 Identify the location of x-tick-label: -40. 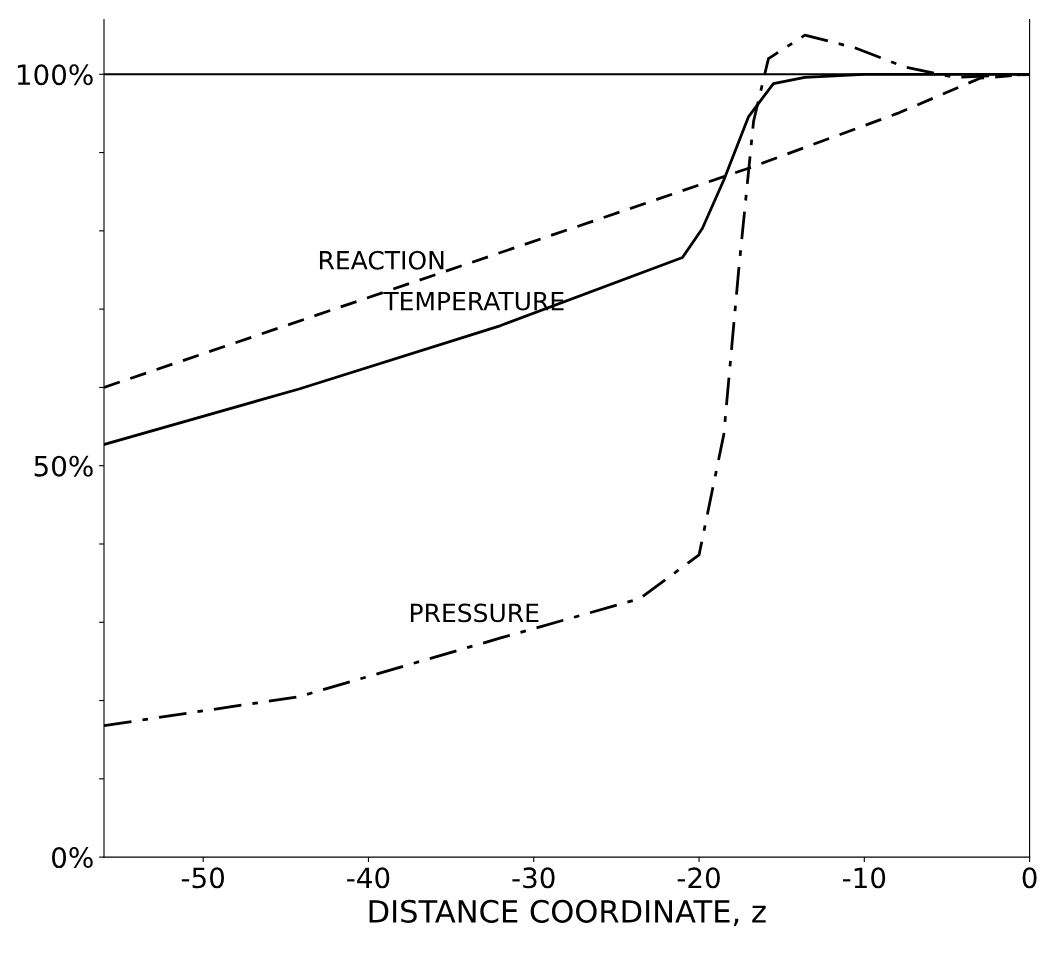
(368, 878).